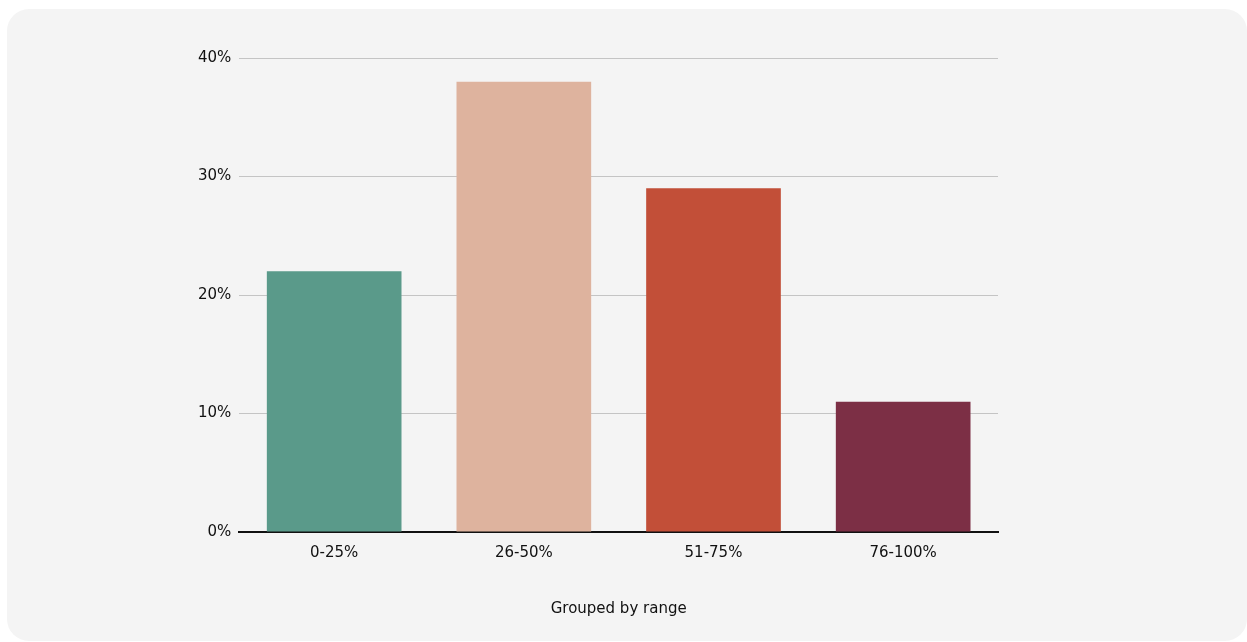 The height and width of the screenshot is (642, 1247). I want to click on x-tick-label: 51-75%, so click(713, 551).